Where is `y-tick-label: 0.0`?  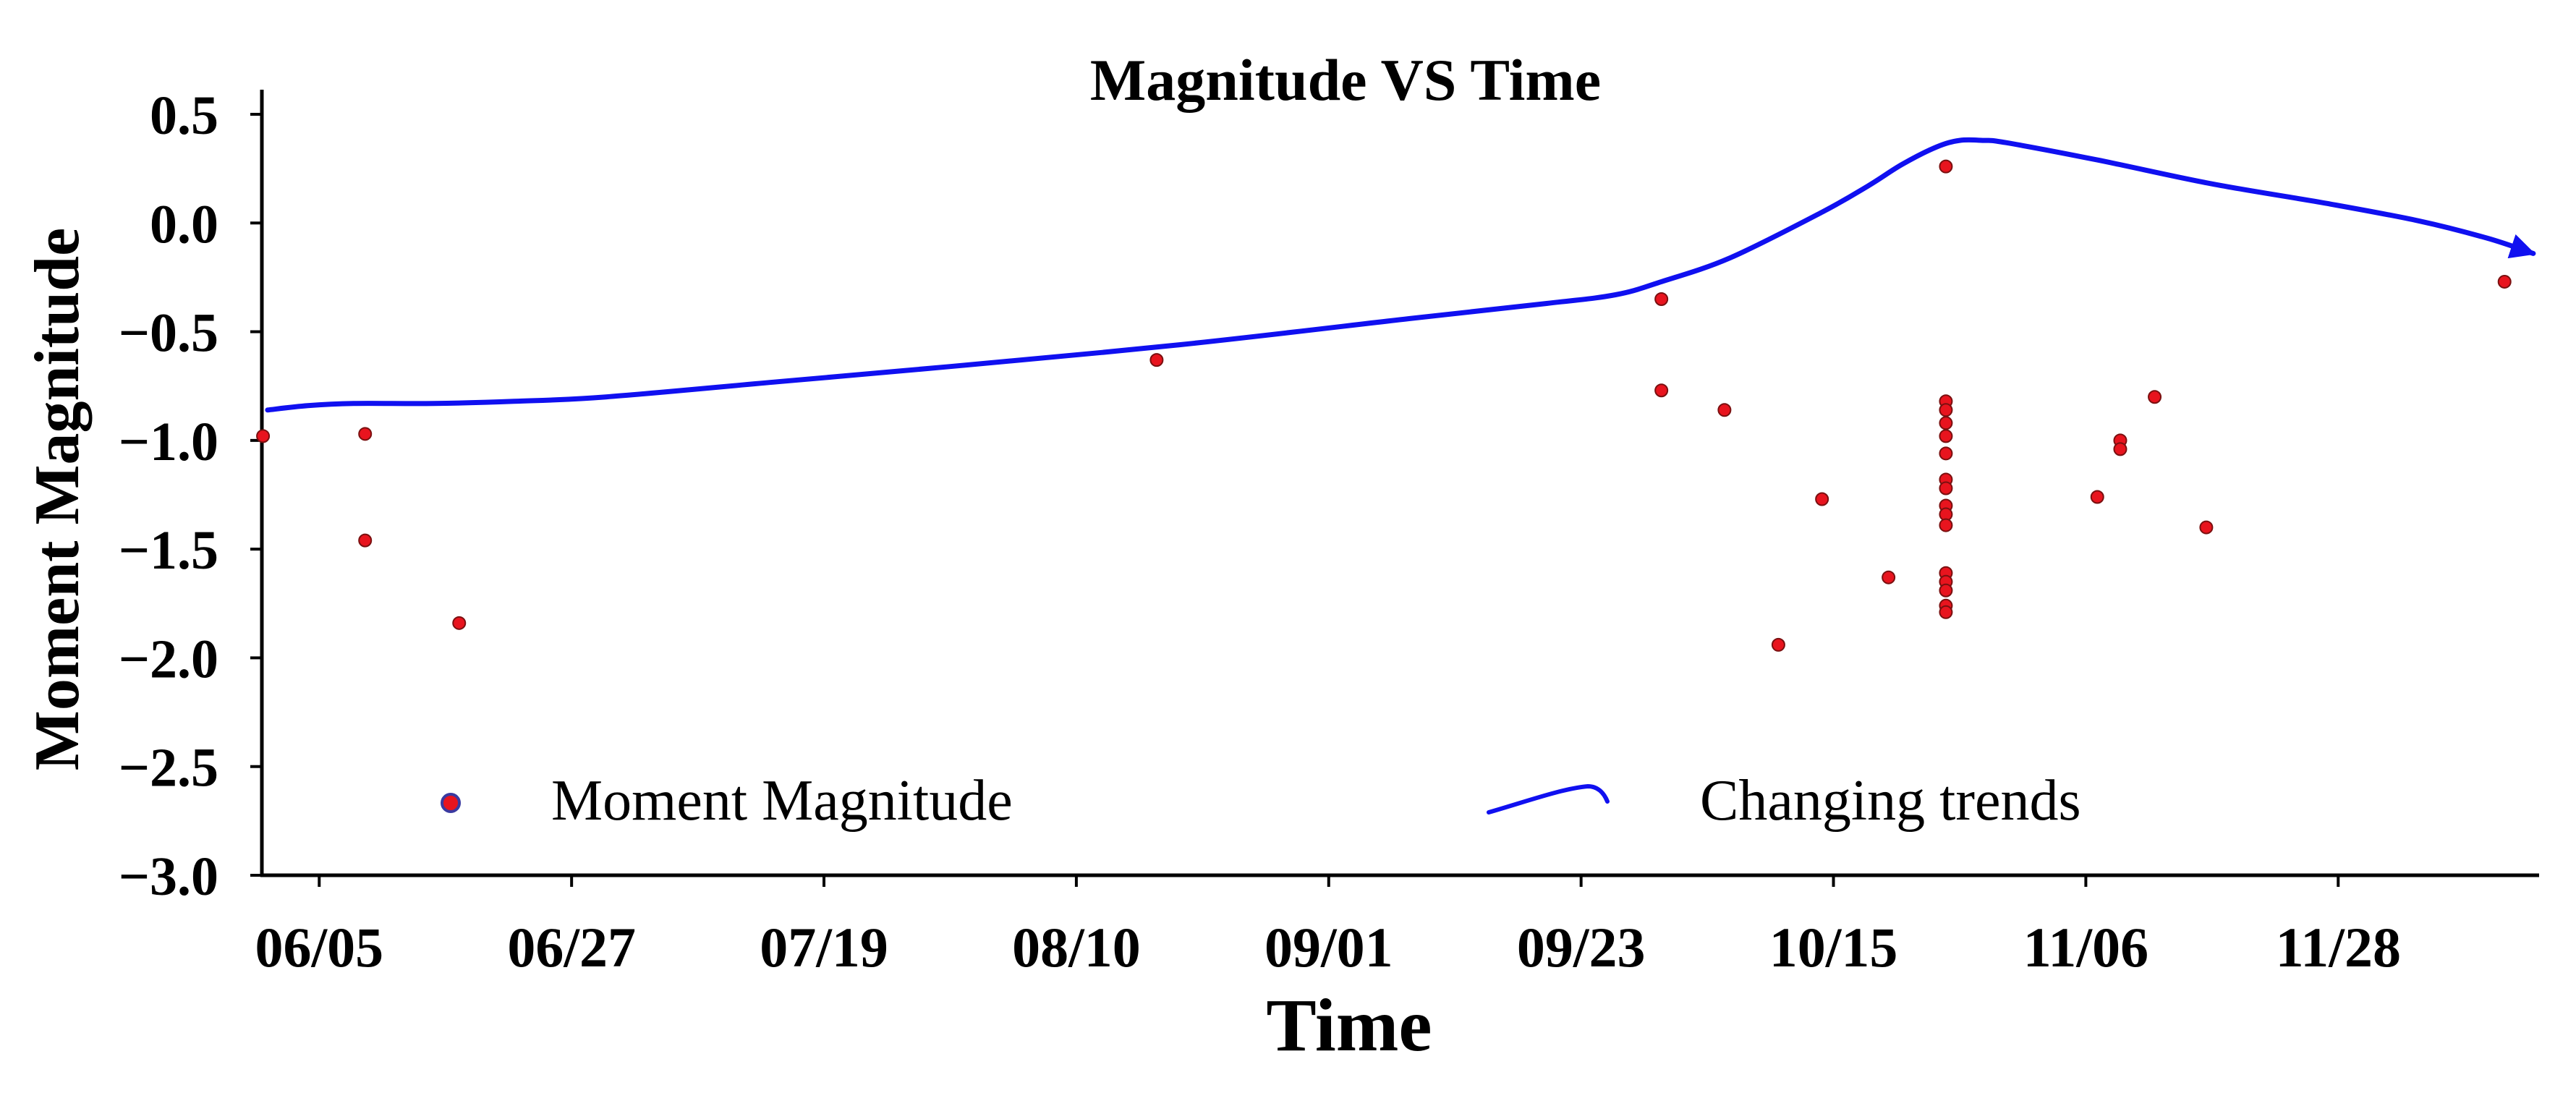 y-tick-label: 0.0 is located at coordinates (184, 224).